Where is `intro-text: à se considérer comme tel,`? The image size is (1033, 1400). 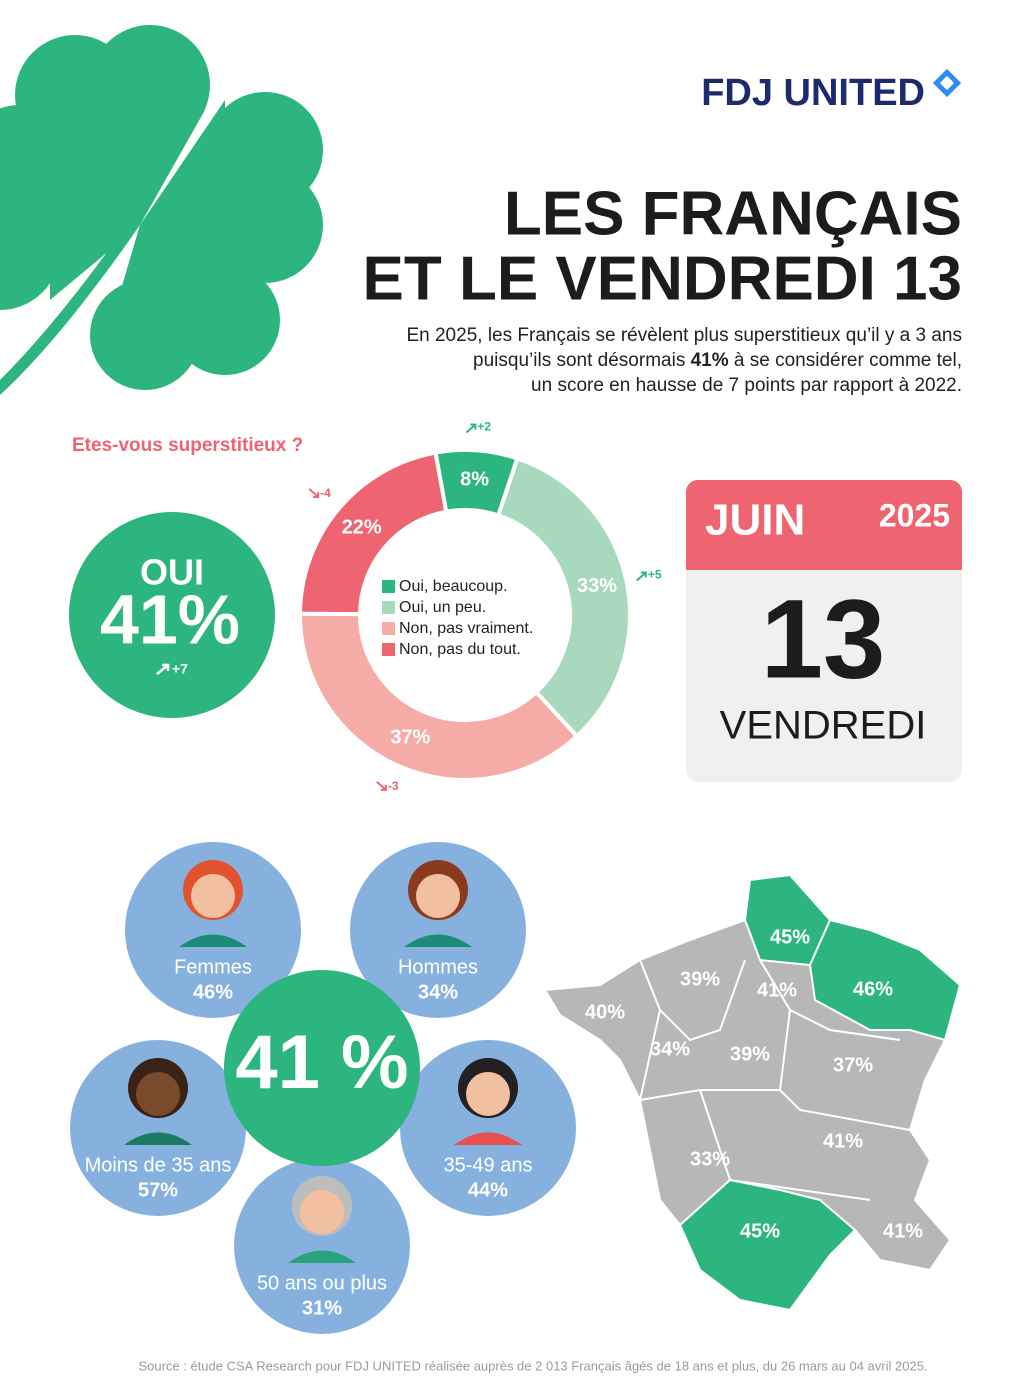 intro-text: à se considérer comme tel, is located at coordinates (845, 360).